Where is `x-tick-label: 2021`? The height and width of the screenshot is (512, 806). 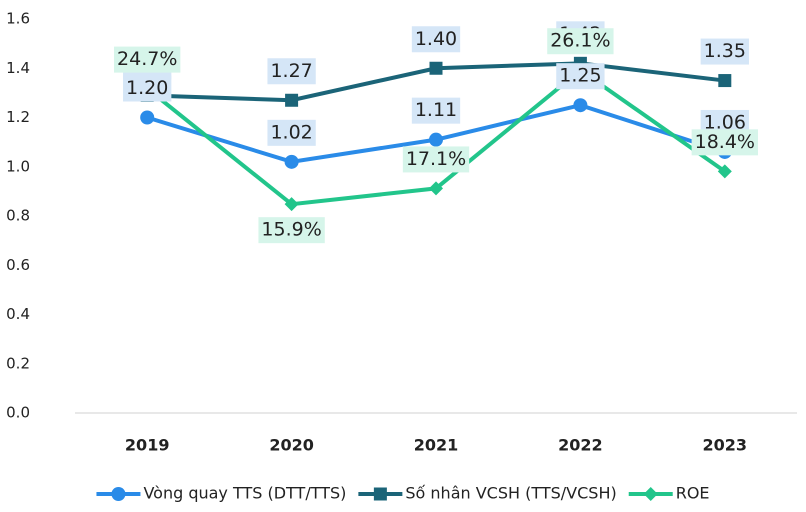
x-tick-label: 2021 is located at coordinates (436, 445).